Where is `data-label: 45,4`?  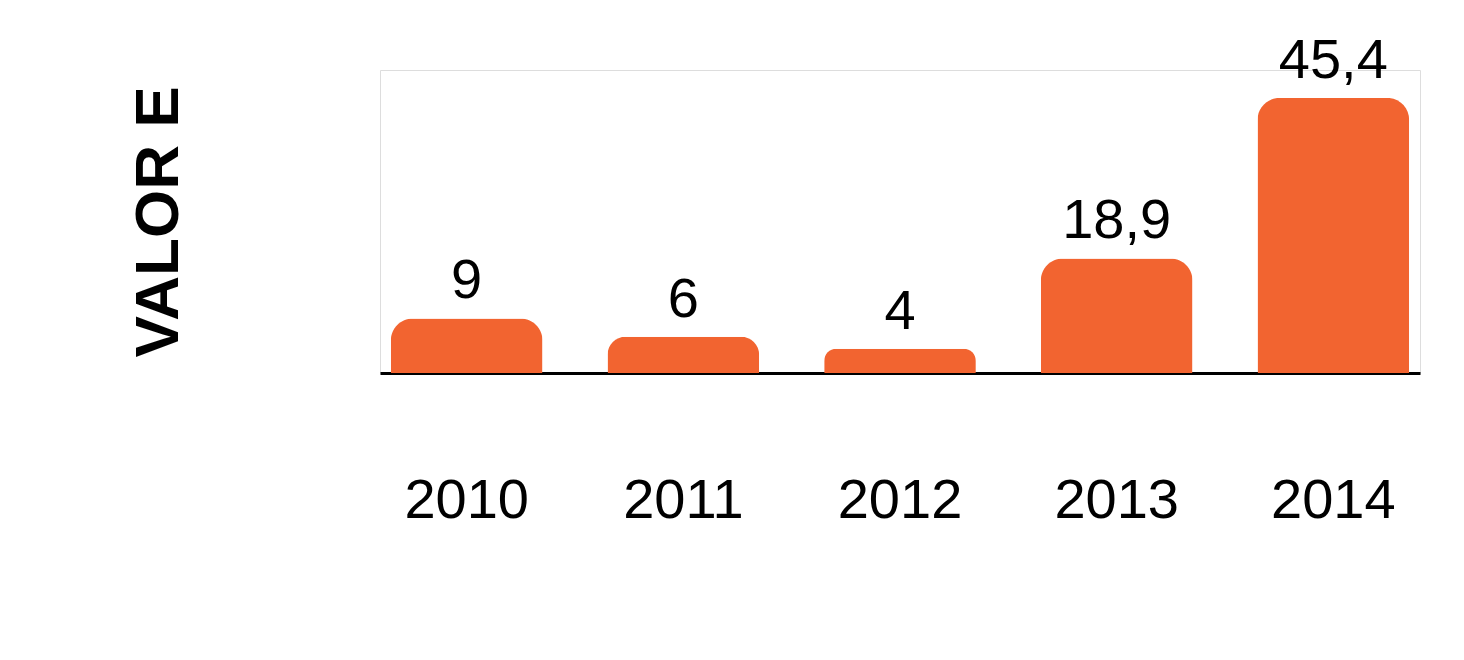 data-label: 45,4 is located at coordinates (1333, 58).